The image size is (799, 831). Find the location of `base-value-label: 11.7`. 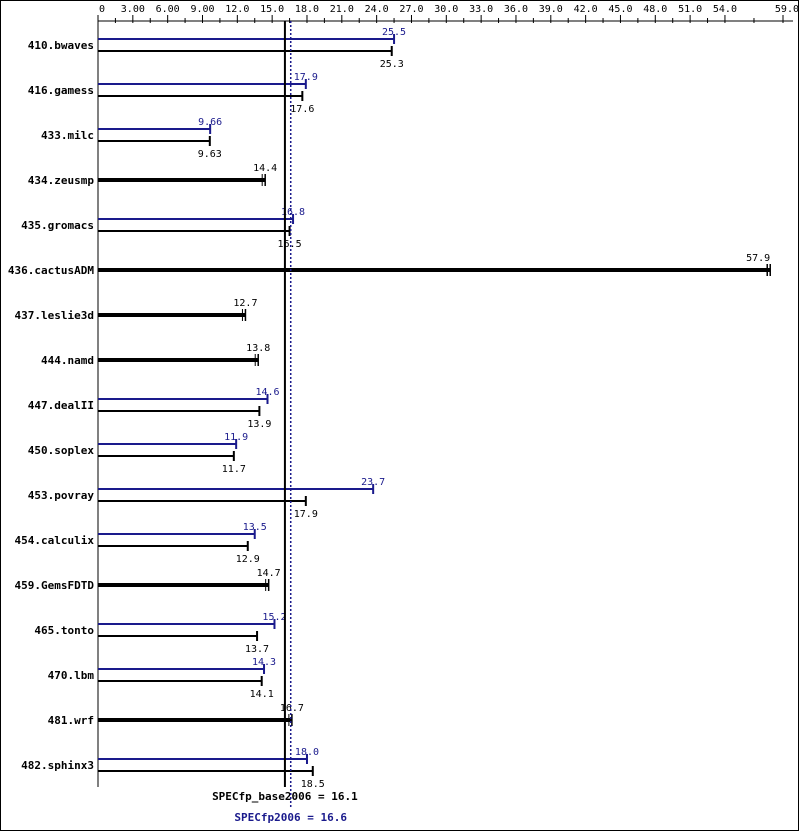

base-value-label: 11.7 is located at coordinates (234, 469).